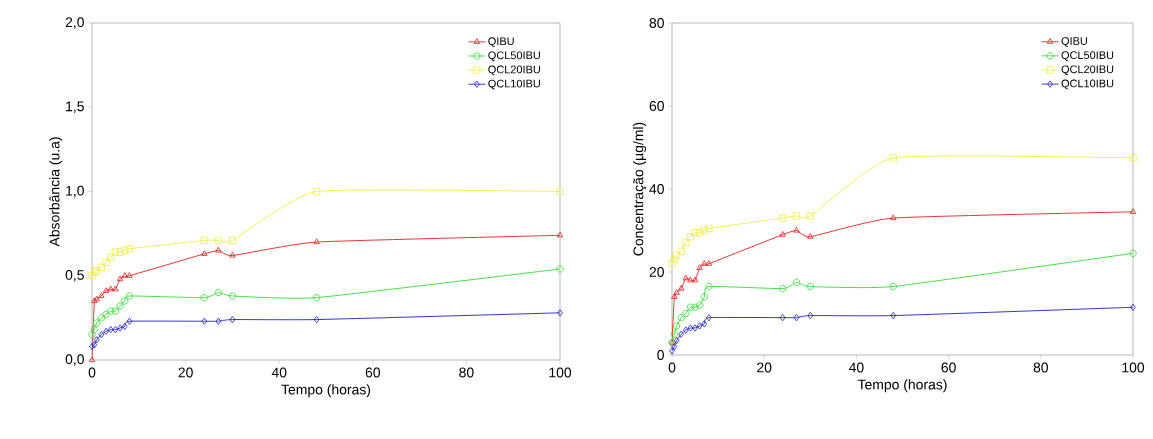 The height and width of the screenshot is (439, 1153). I want to click on y-axis-title: Concentração (µg/ml), so click(640, 189).